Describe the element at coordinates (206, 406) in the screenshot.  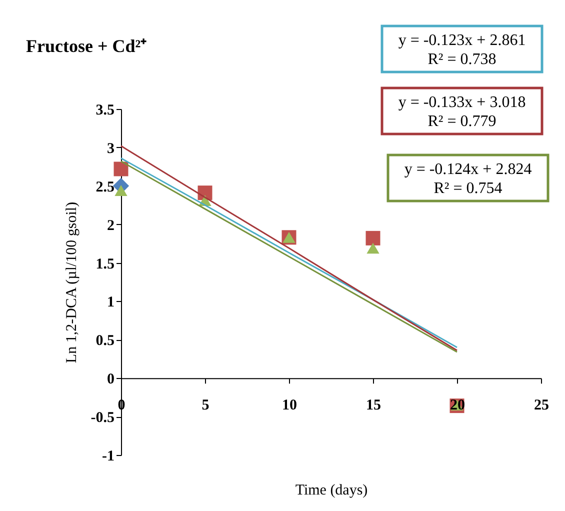
I see `x-tick-label: 5` at that location.